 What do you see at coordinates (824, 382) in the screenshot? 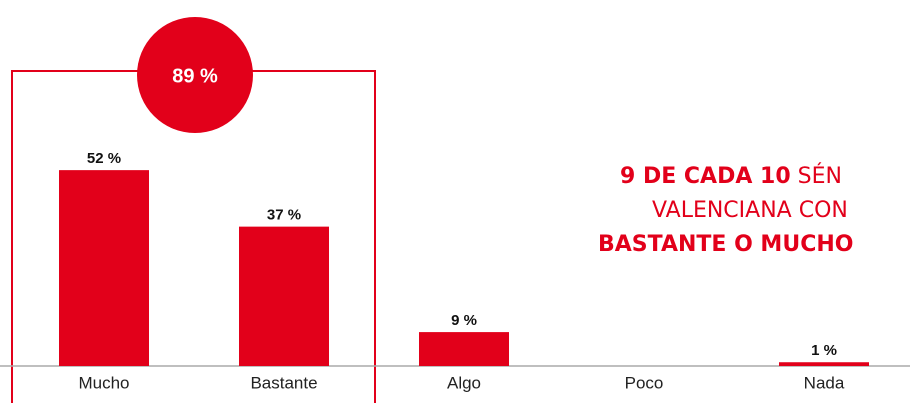
I see `x-tick-label: Nada` at bounding box center [824, 382].